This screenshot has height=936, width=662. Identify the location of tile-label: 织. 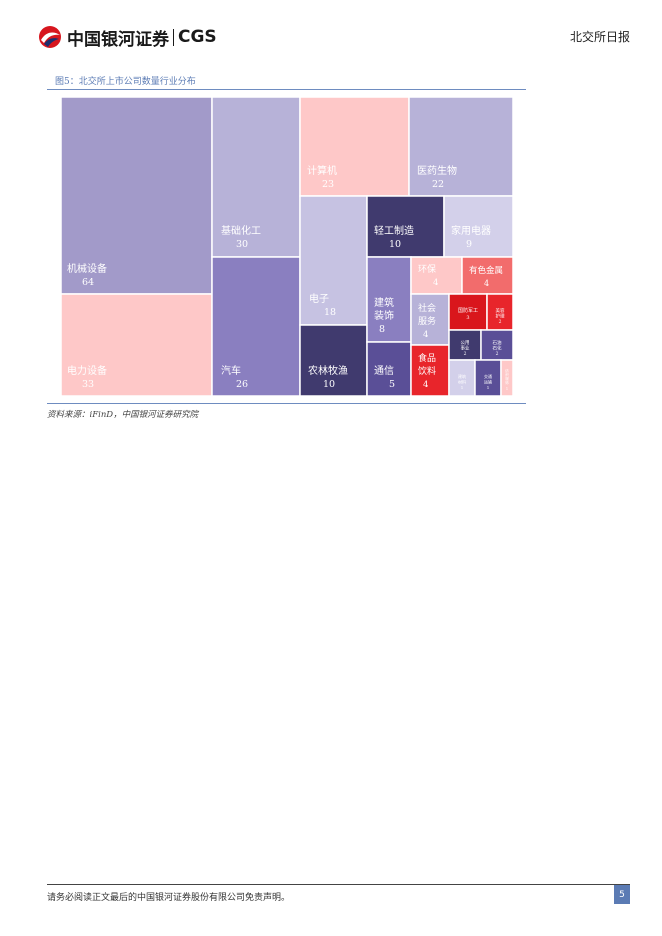
(507, 374).